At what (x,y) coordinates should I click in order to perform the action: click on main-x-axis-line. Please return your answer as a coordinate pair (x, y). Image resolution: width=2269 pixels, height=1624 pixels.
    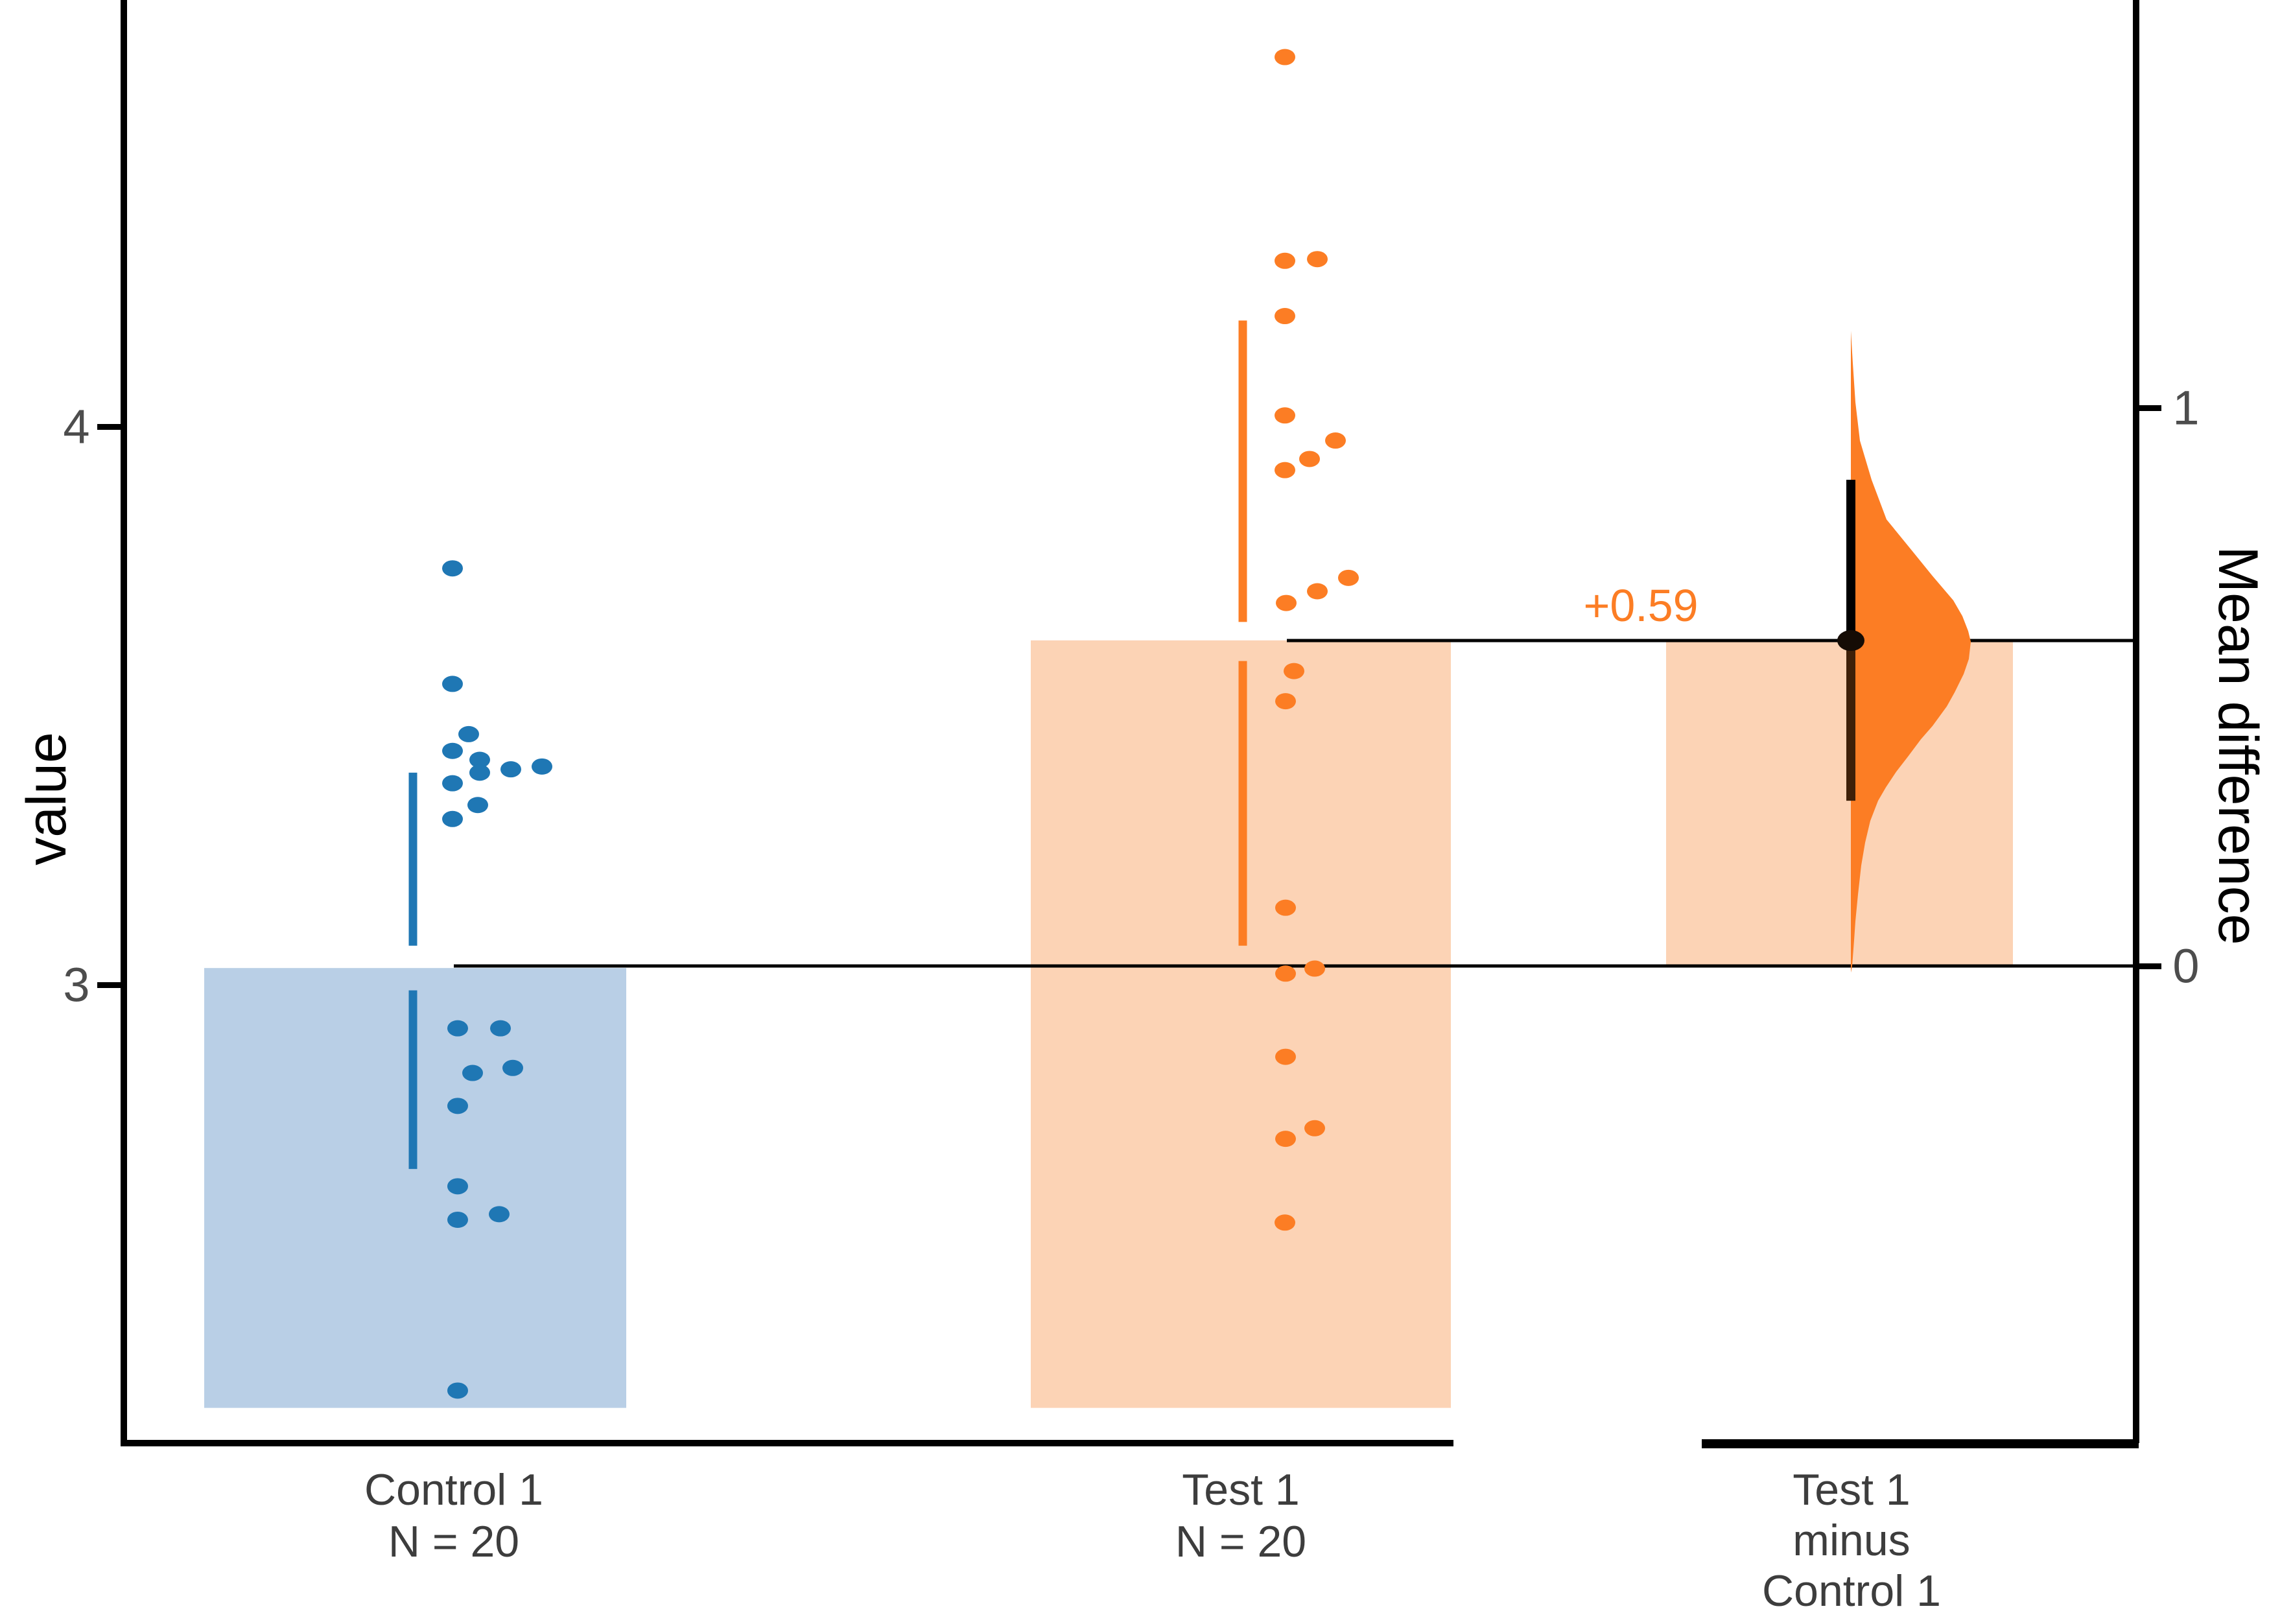
    Looking at the image, I should click on (788, 1443).